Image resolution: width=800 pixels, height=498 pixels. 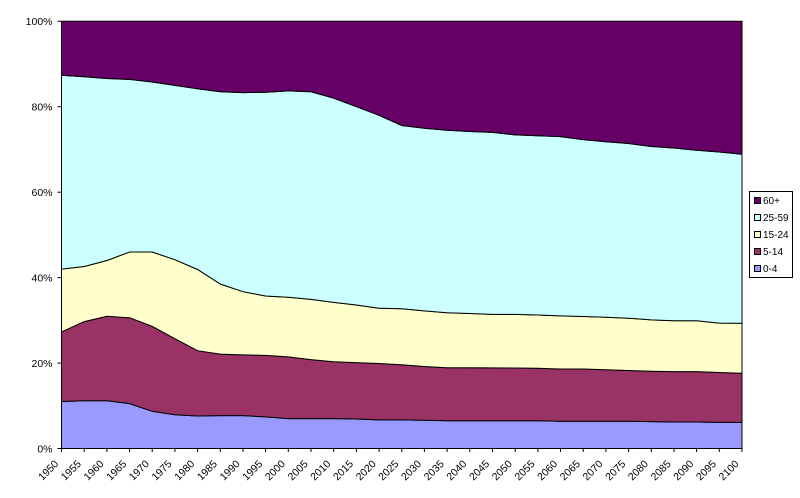 I want to click on svg-text: 5-14, so click(x=773, y=252).